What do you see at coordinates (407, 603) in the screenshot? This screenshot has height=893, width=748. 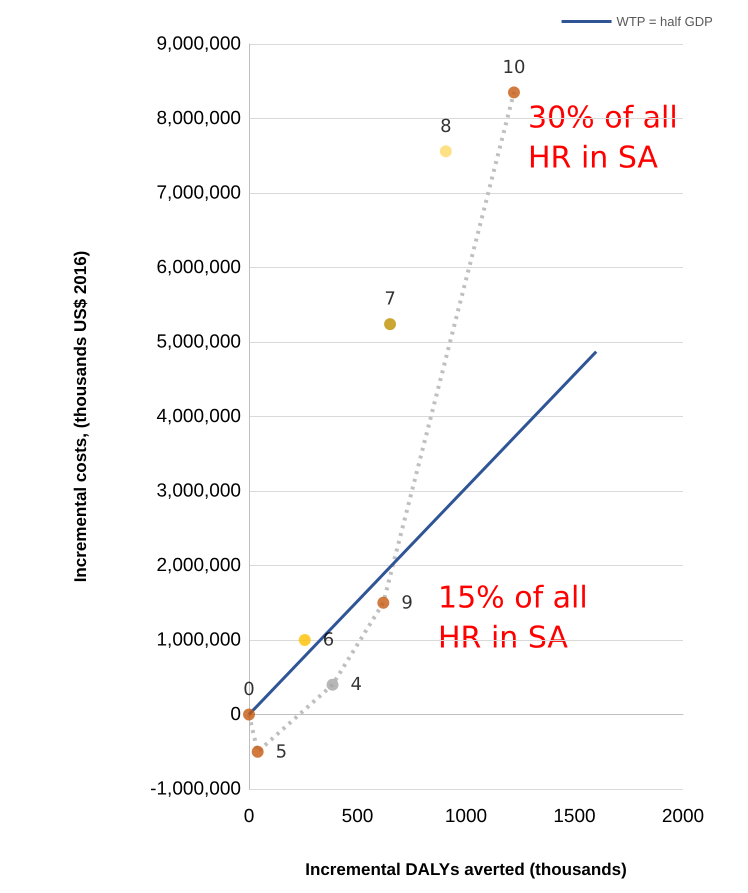 I see `series-label: 9` at bounding box center [407, 603].